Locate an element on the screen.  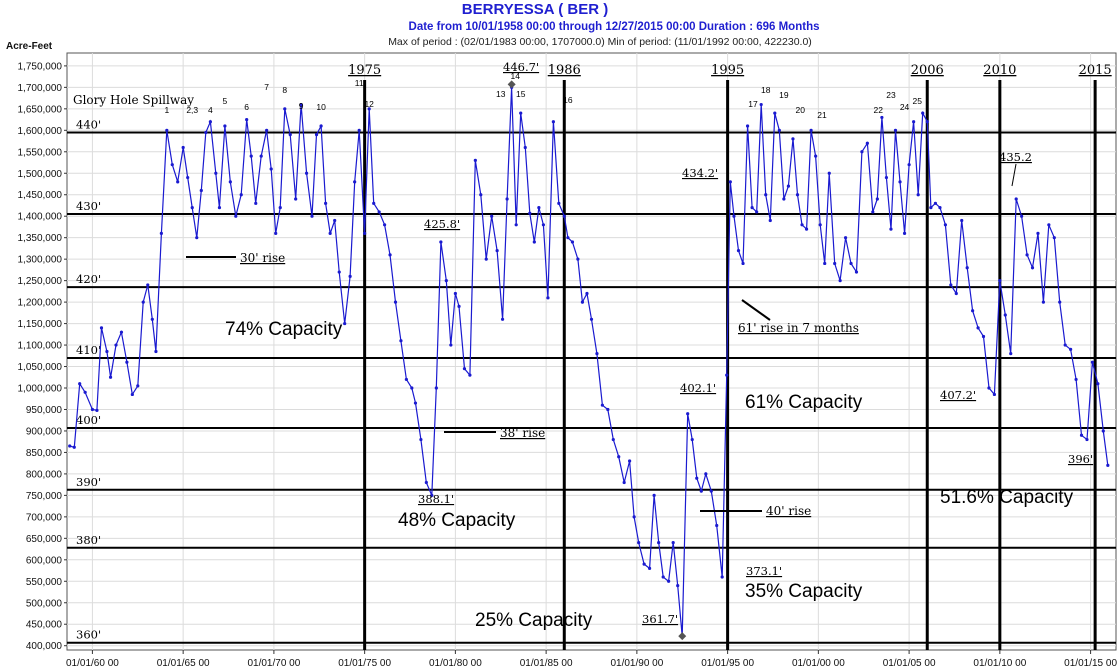
elev-435-2: 435.2 is located at coordinates (1015, 157).